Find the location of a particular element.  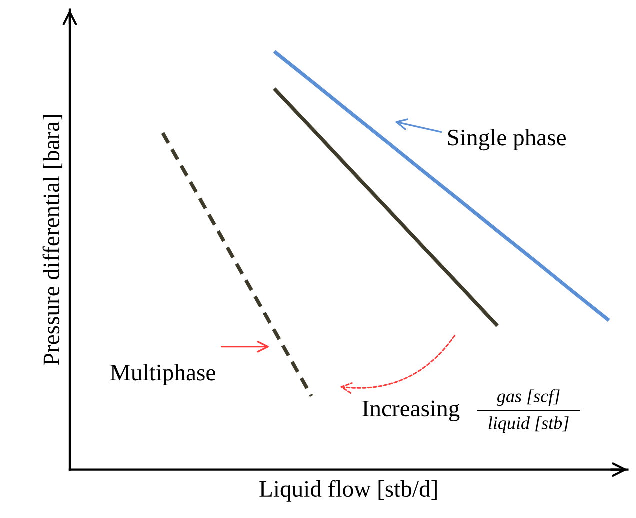

annotation: Single phase is located at coordinates (507, 140).